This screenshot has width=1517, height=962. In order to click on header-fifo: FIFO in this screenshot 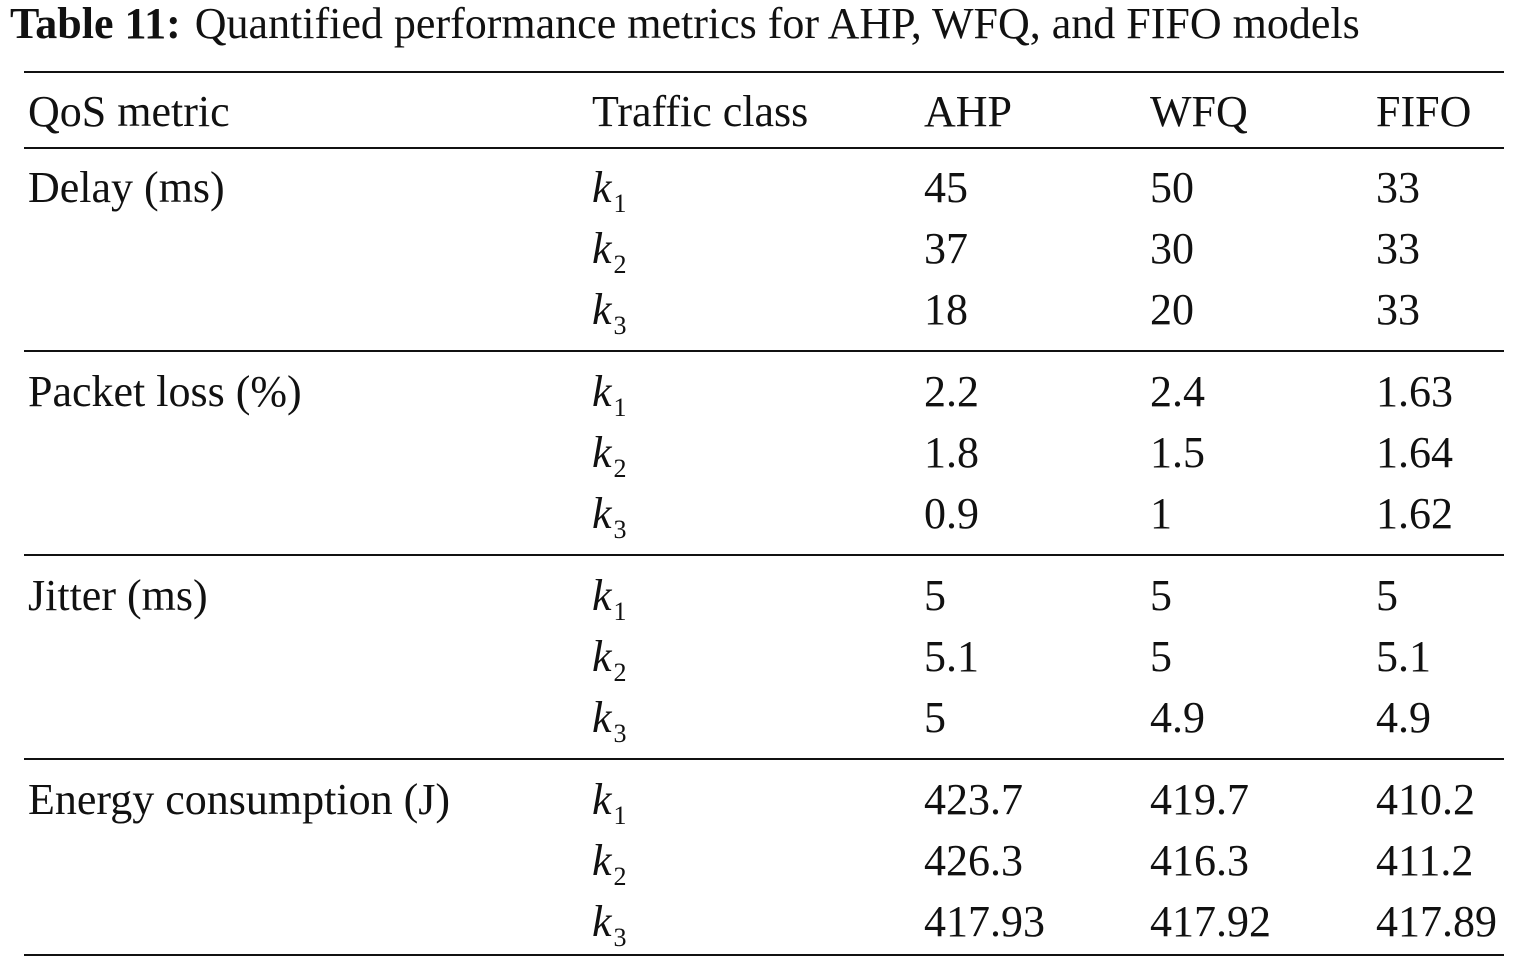, I will do `click(1424, 111)`.